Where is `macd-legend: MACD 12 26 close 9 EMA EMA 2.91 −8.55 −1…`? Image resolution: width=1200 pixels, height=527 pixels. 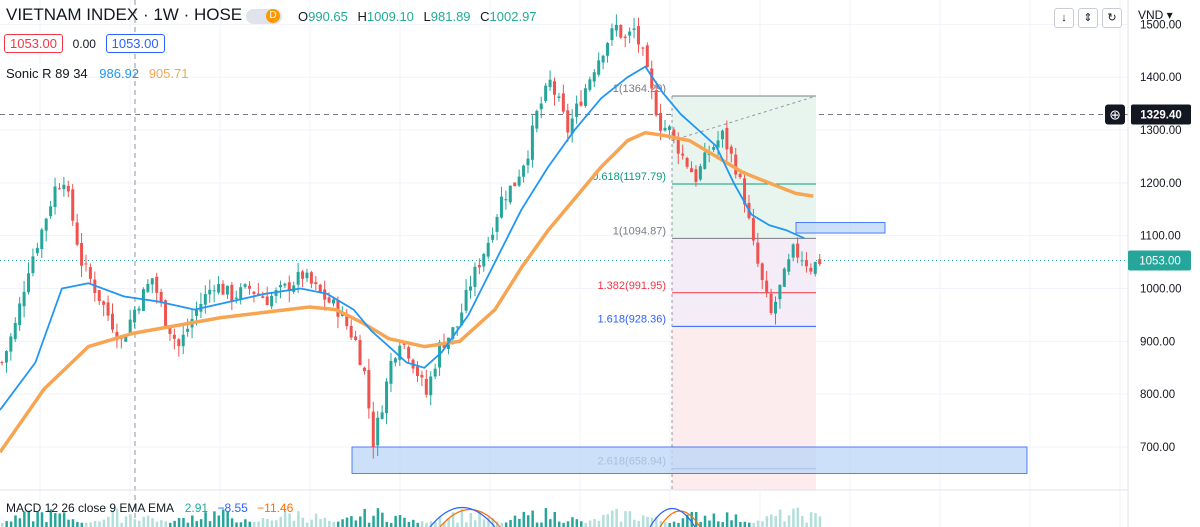 macd-legend: MACD 12 26 close 9 EMA EMA 2.91 −8.55 −1… is located at coordinates (150, 508).